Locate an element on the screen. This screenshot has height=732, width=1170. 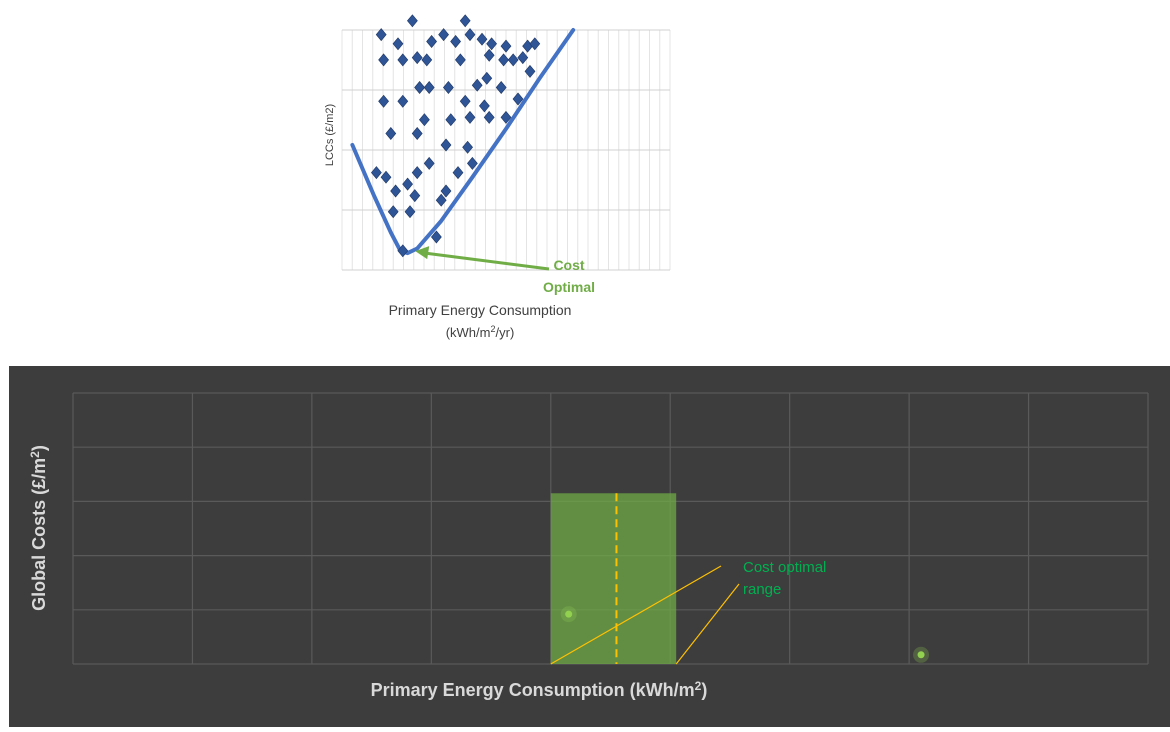
range-leader-line-right is located at coordinates (707, 624).